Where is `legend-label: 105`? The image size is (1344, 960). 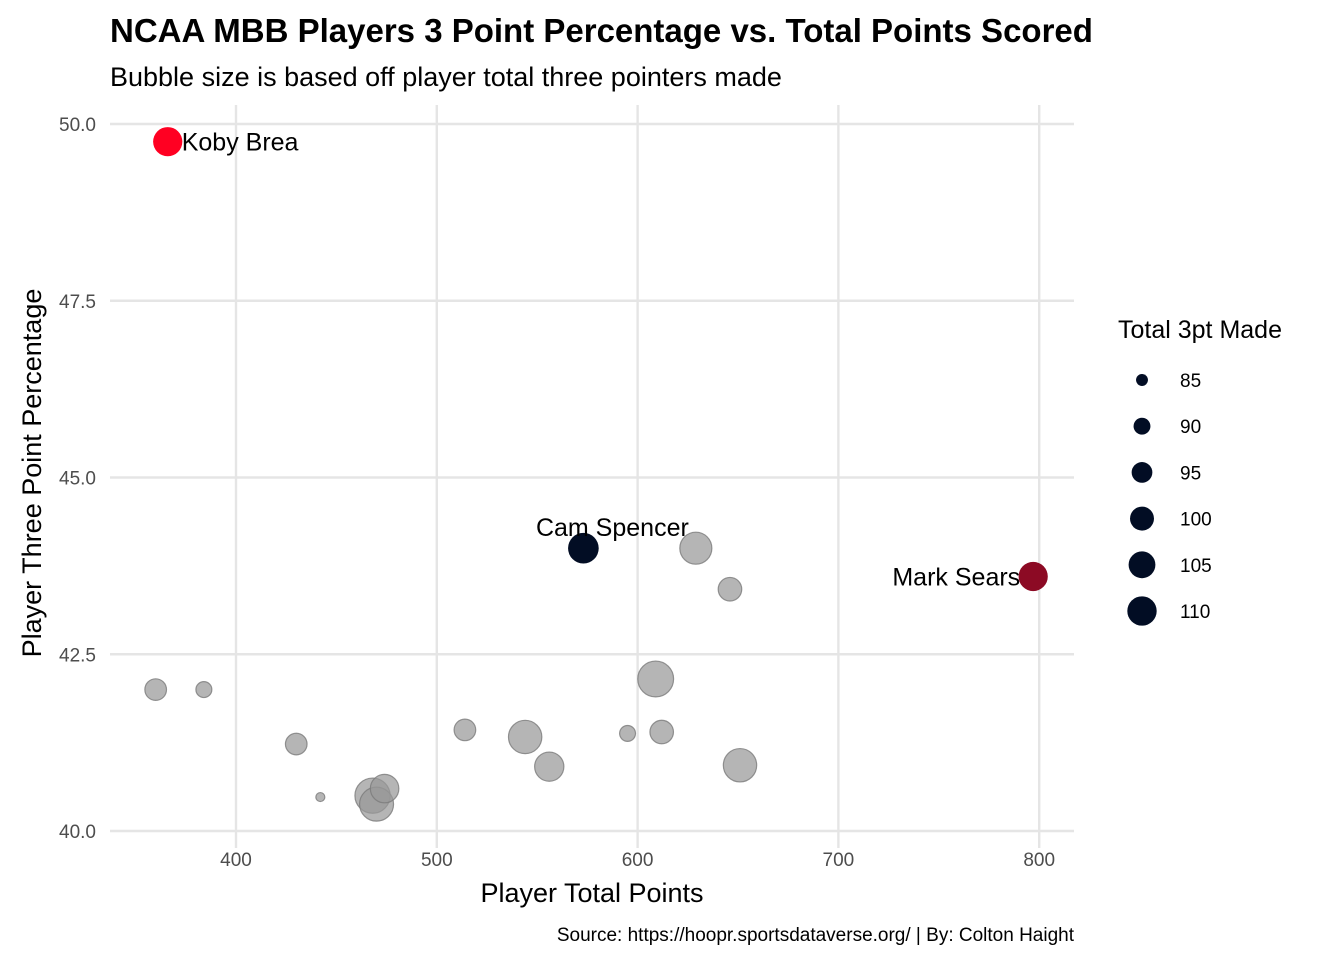
legend-label: 105 is located at coordinates (1196, 566).